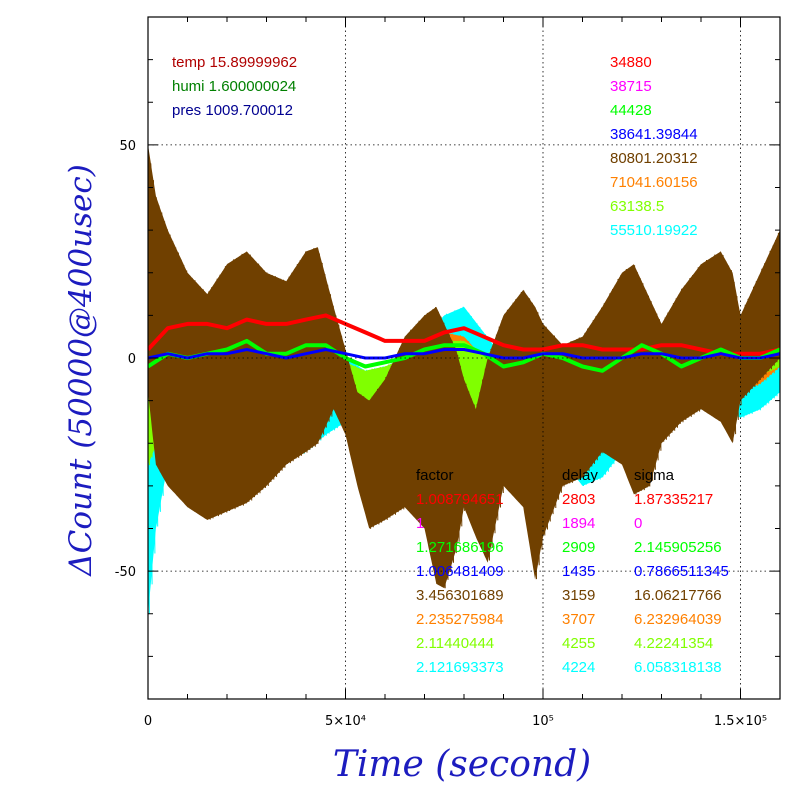 Image resolution: width=797 pixels, height=797 pixels. Describe the element at coordinates (460, 595) in the screenshot. I see `table-cell-factor: 3.456301689` at that location.